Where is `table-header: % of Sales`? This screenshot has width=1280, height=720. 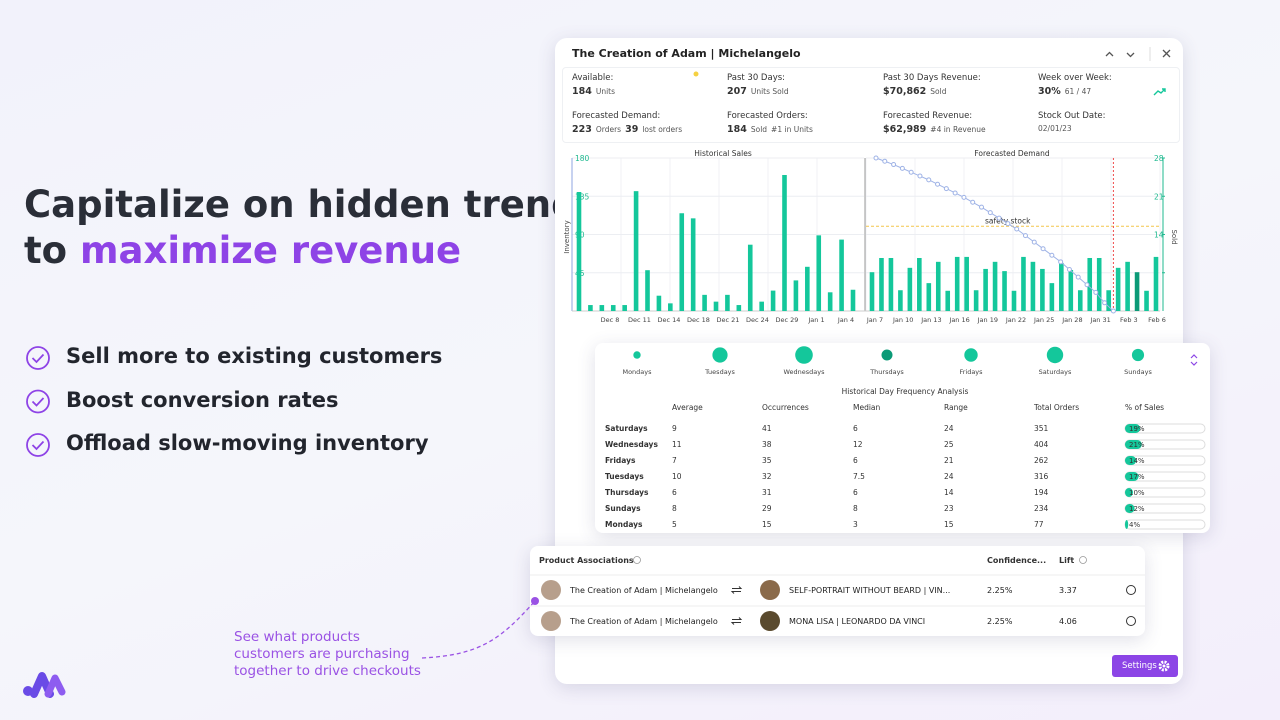 table-header: % of Sales is located at coordinates (1144, 407).